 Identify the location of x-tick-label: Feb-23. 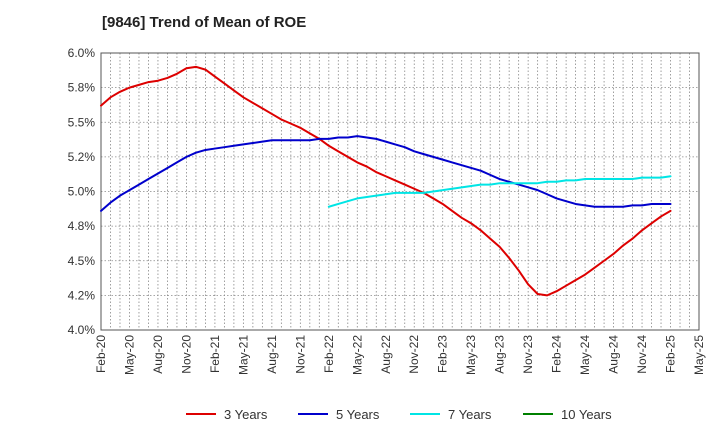
(443, 354).